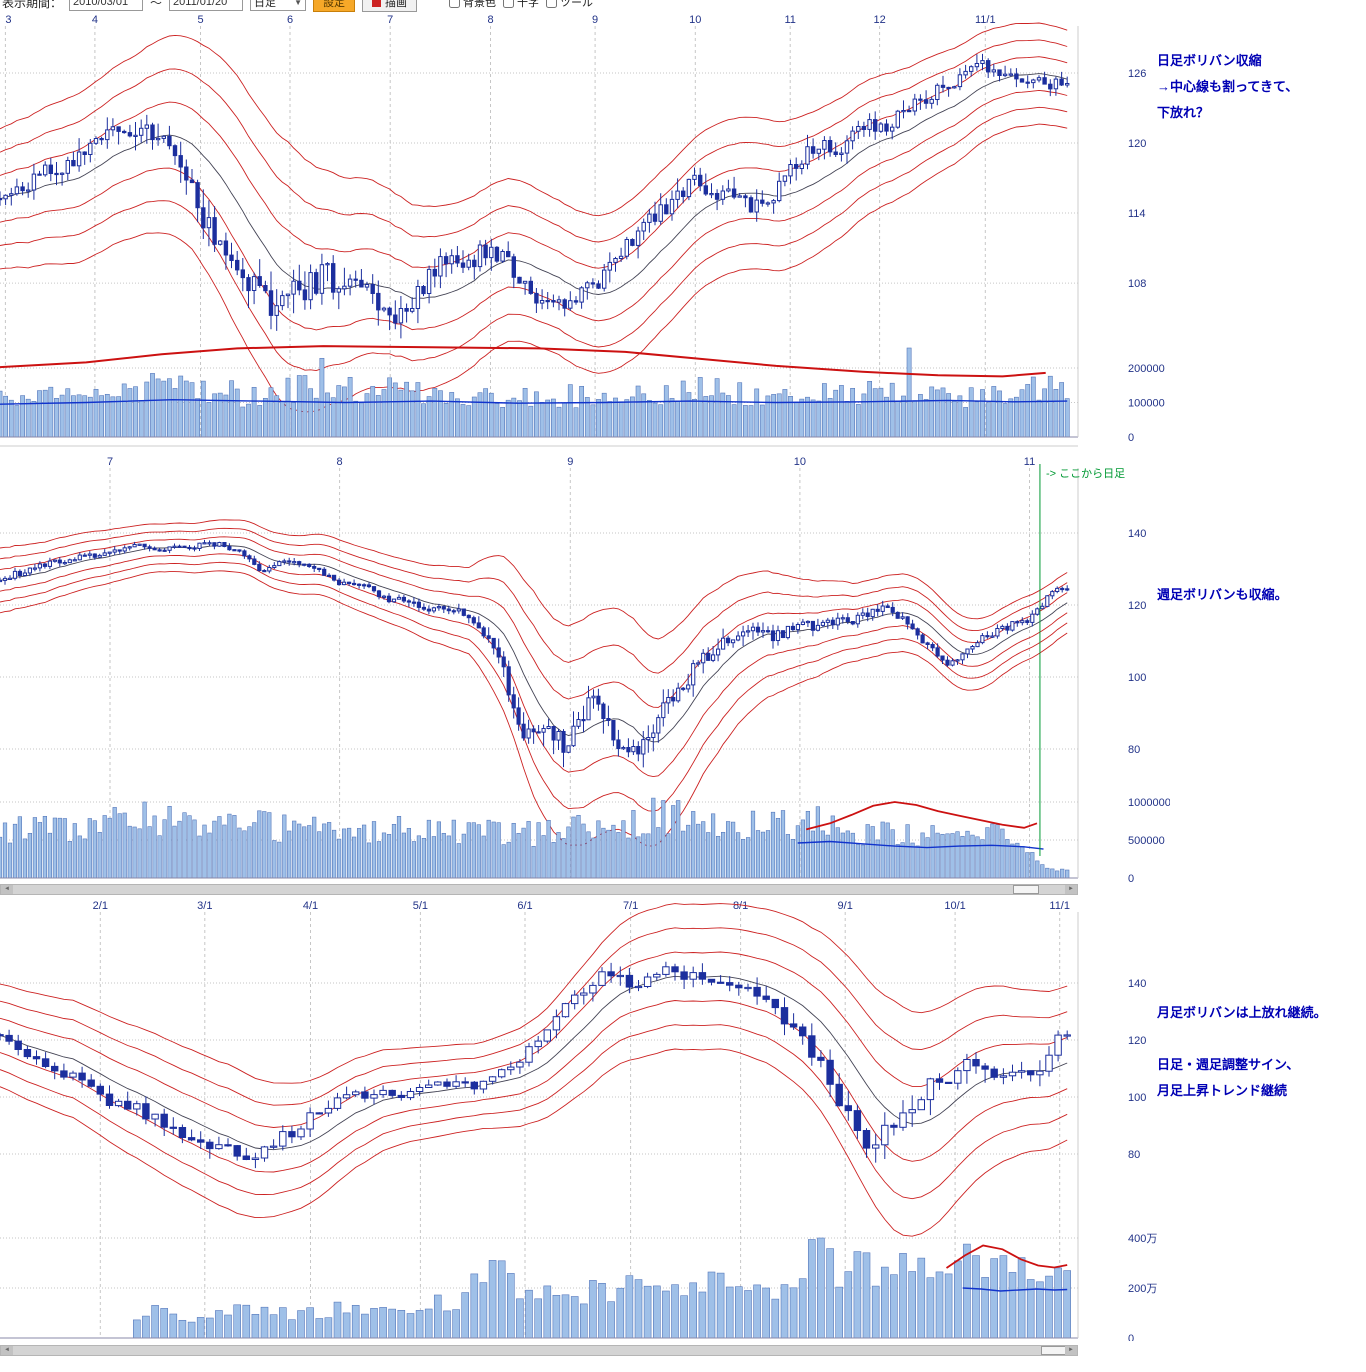 The height and width of the screenshot is (1372, 1366). I want to click on monthly-annotation-line: 月足ボリバンは上放れ継続。, so click(1242, 1012).